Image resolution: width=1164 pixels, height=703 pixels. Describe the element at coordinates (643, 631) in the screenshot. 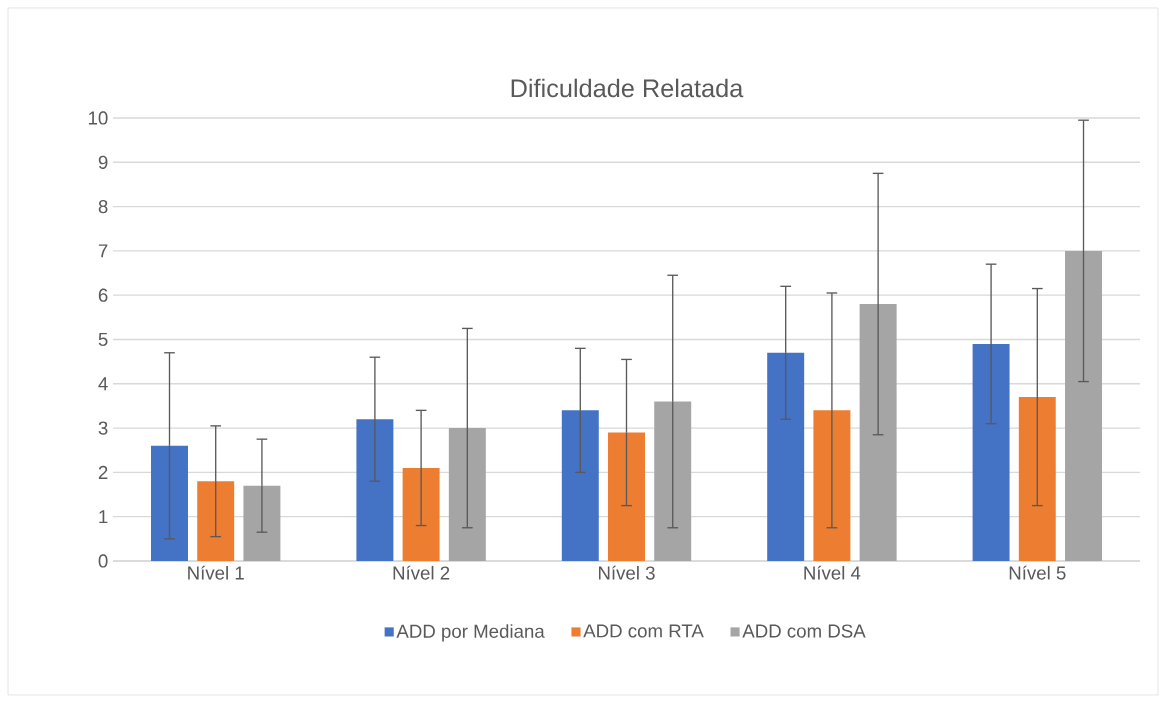

I see `legend-label: ADD com RTA` at that location.